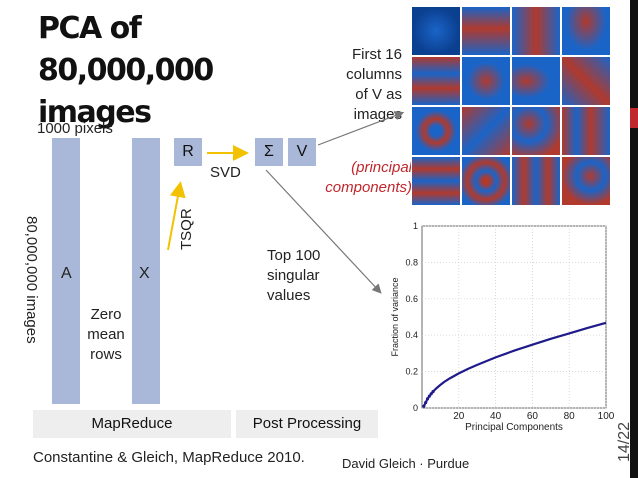 The height and width of the screenshot is (478, 638). I want to click on red-accent, so click(634, 118).